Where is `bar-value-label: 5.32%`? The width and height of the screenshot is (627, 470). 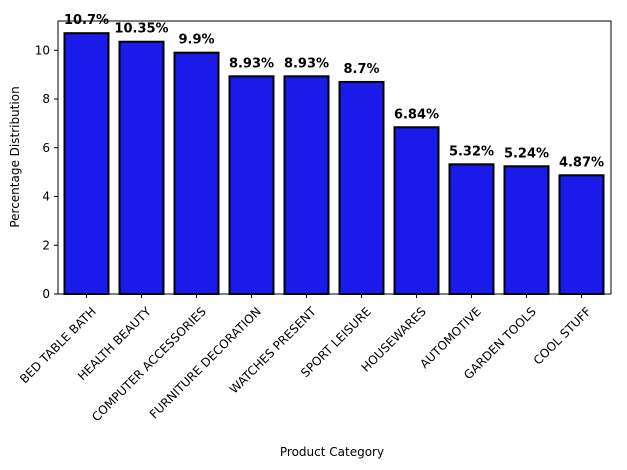
bar-value-label: 5.32% is located at coordinates (471, 151).